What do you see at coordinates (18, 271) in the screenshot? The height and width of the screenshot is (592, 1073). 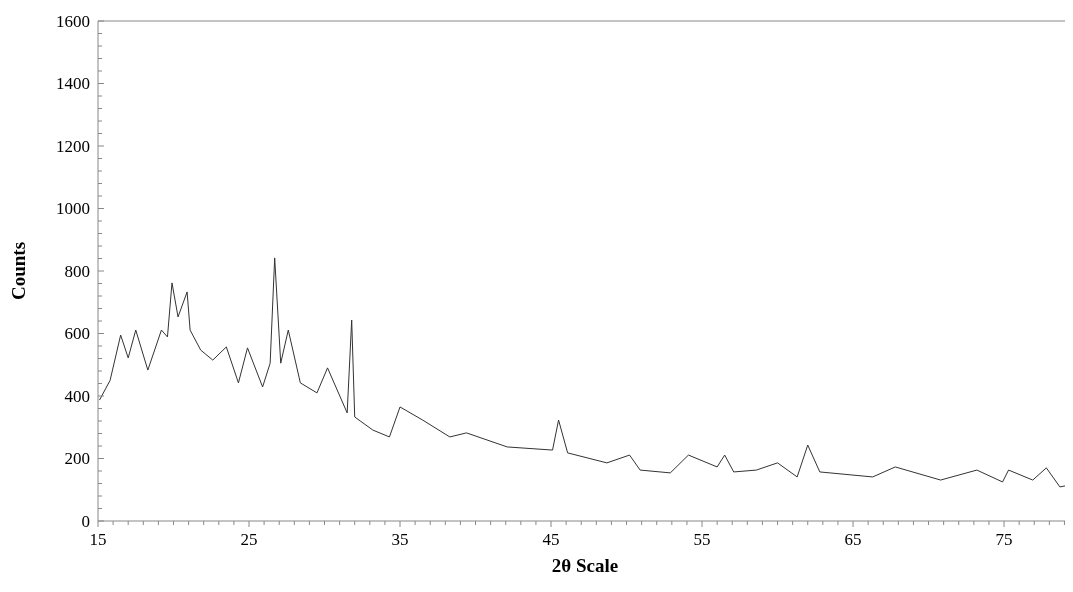 I see `y-axis-title: Counts` at bounding box center [18, 271].